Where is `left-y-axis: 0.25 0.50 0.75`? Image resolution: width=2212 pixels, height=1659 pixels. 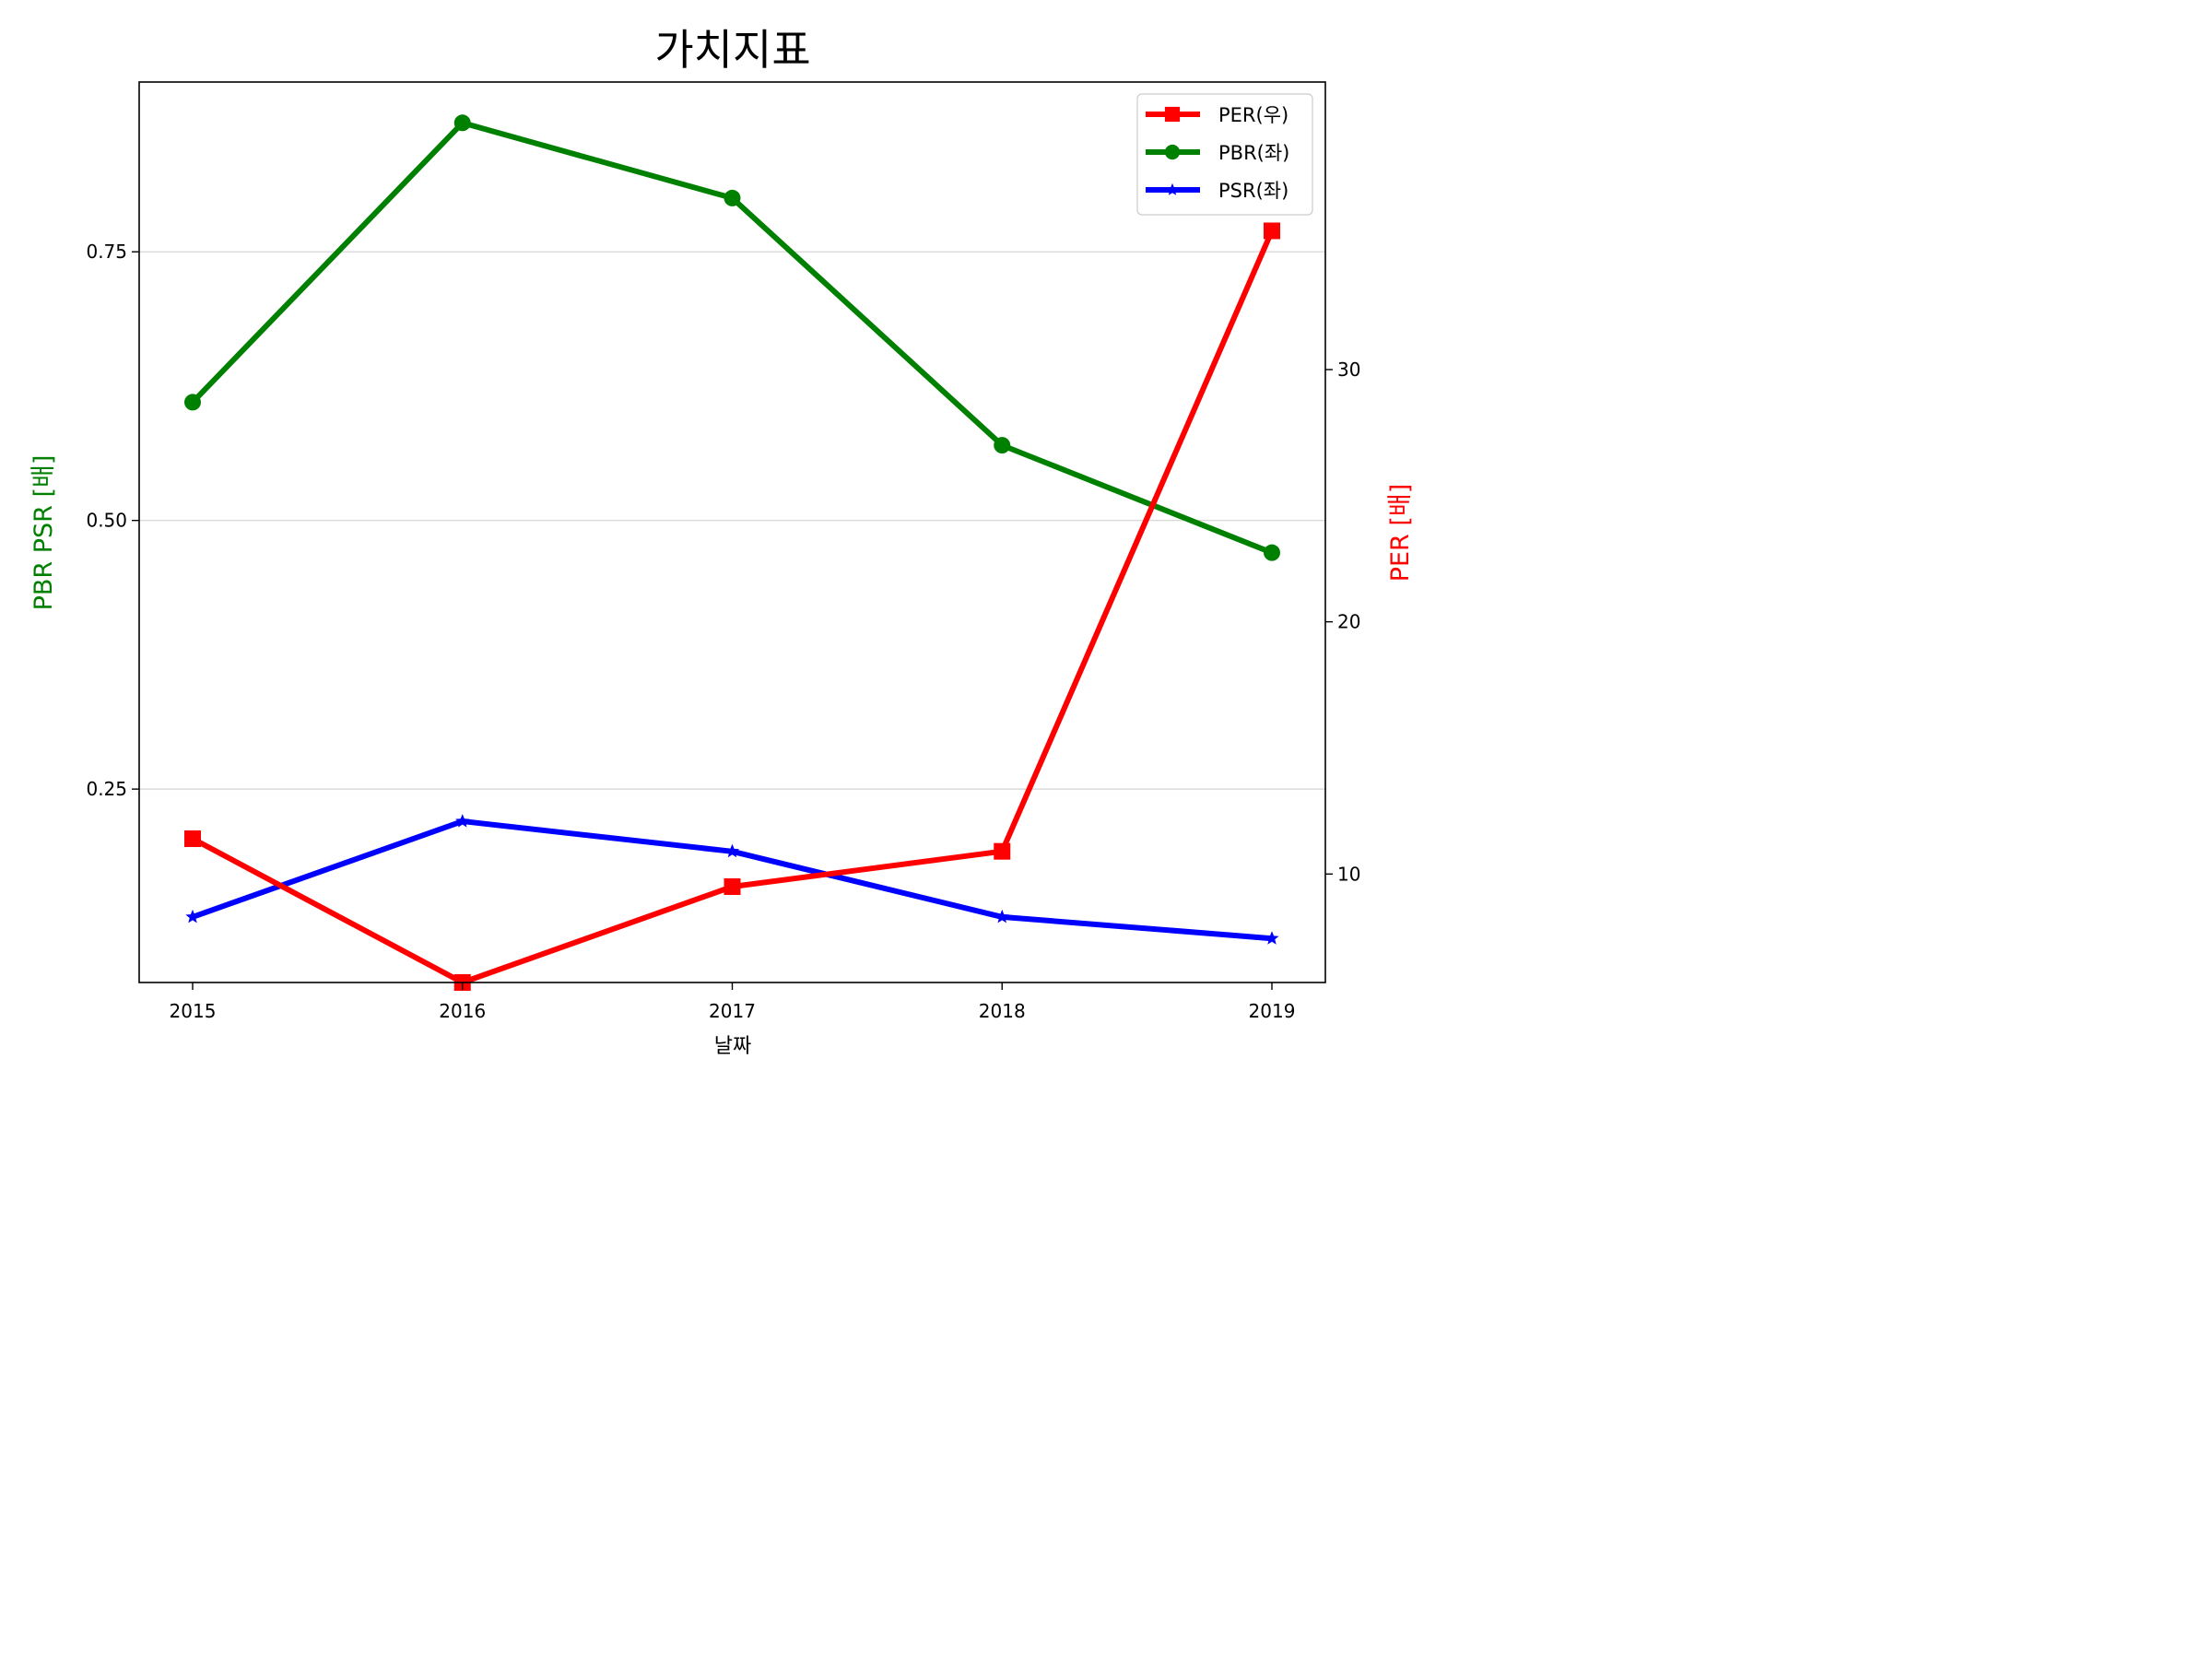
left-y-axis: 0.25 0.50 0.75 is located at coordinates (112, 520).